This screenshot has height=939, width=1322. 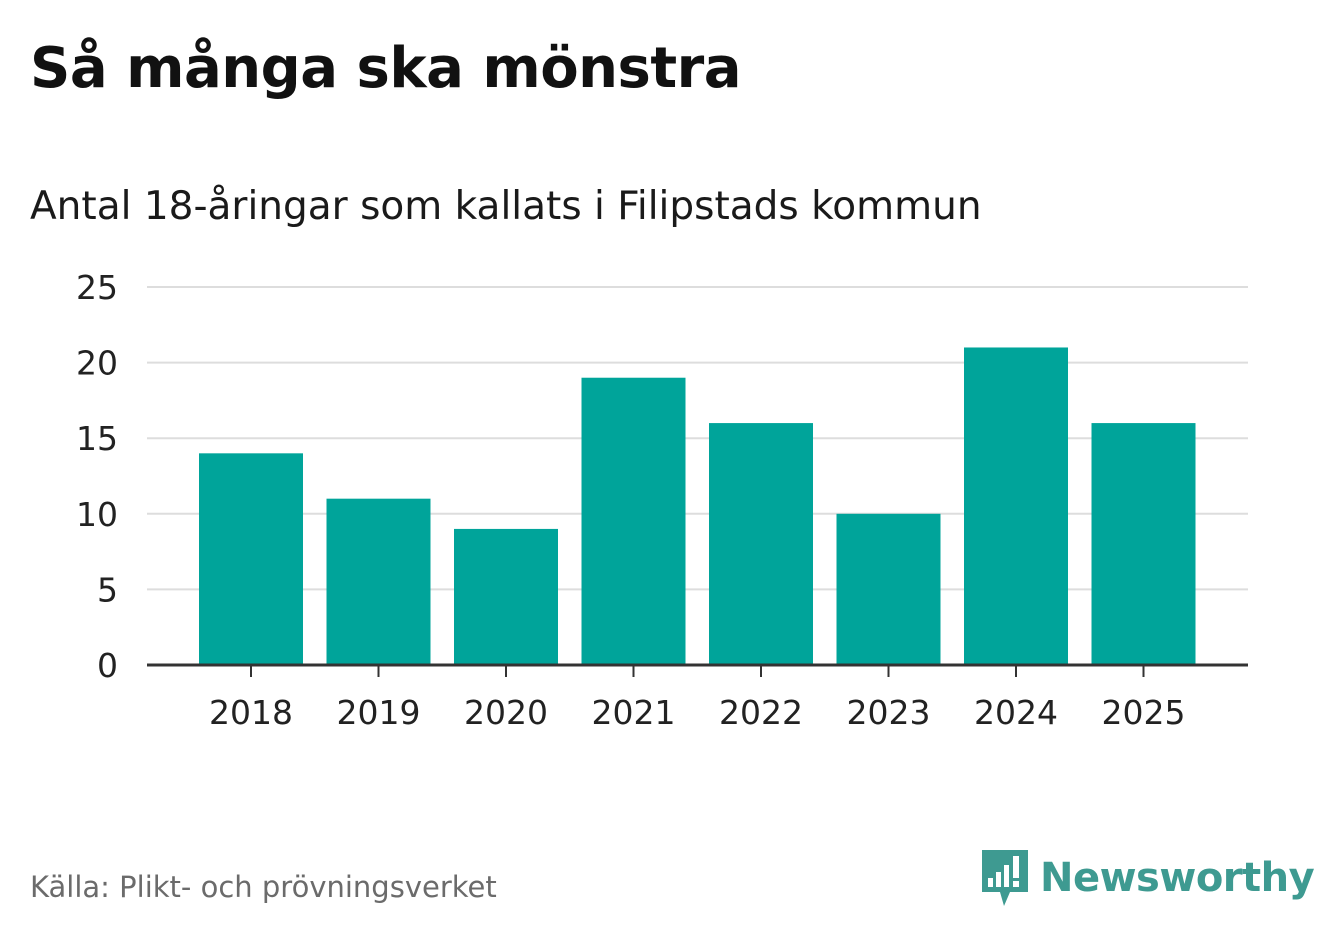 What do you see at coordinates (697, 712) in the screenshot?
I see `x-axis-ticks: 2018 2019 2020 2021 2022 2023 2024 2025` at bounding box center [697, 712].